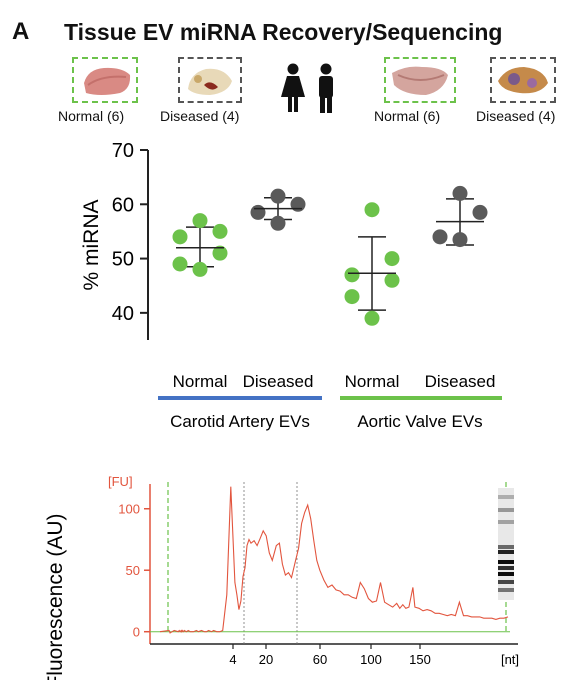 The height and width of the screenshot is (684, 581). Describe the element at coordinates (506, 544) in the screenshot. I see `gel-lane-image` at that location.